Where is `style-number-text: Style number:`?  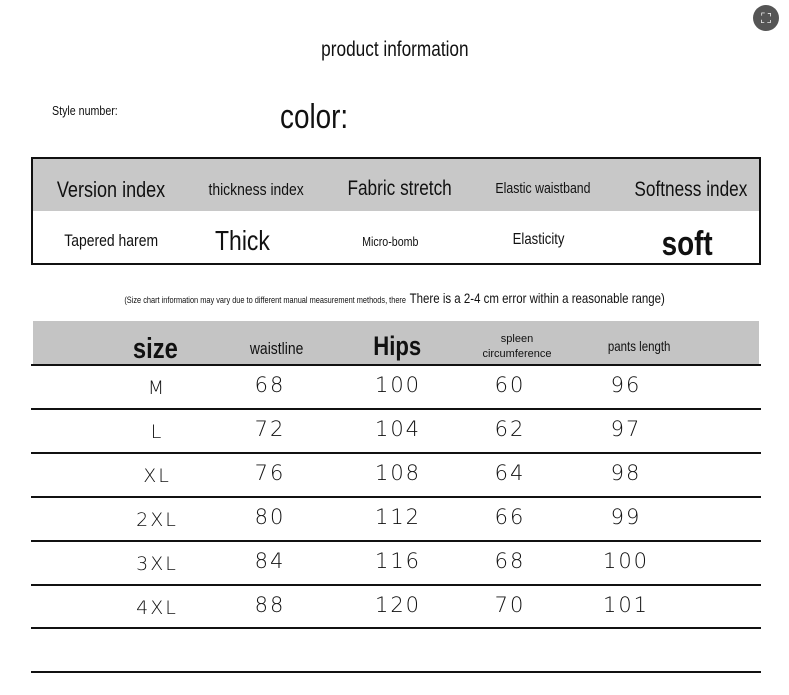
style-number-text: Style number: is located at coordinates (85, 110).